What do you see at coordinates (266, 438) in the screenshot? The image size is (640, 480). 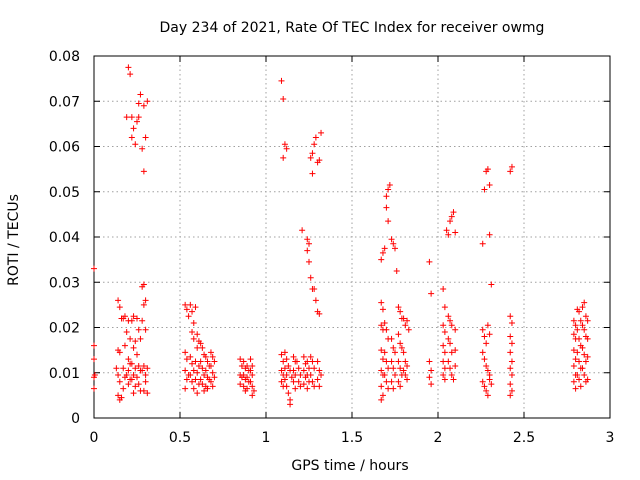 I see `x-tick-label: 1` at bounding box center [266, 438].